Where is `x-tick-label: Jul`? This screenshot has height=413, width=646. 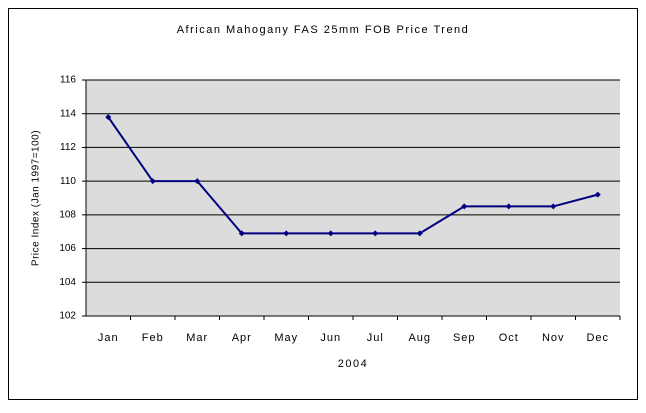
x-tick-label: Jul is located at coordinates (375, 338).